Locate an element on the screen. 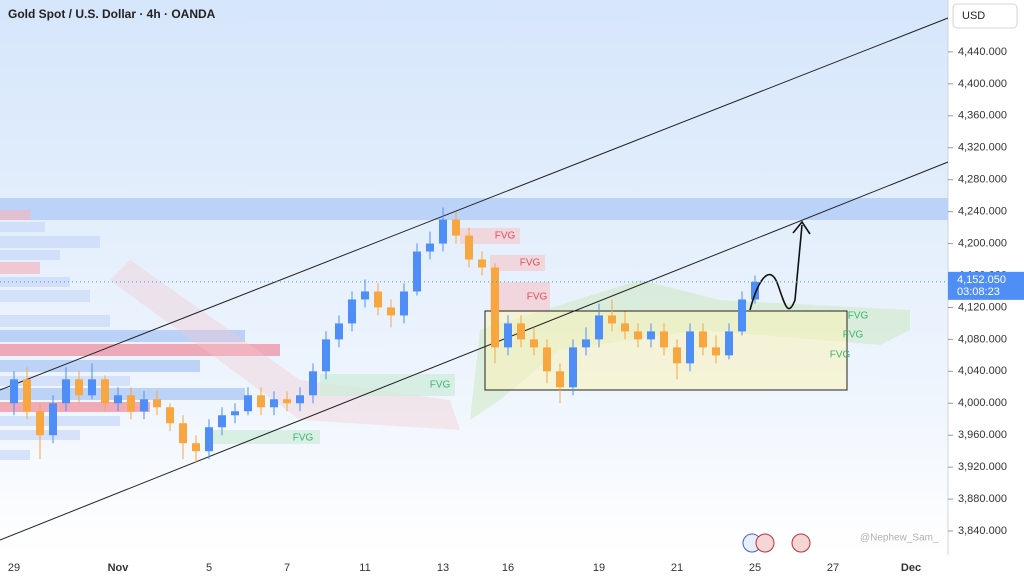 The image size is (1024, 581). y-tick-label: 3,960.000 is located at coordinates (982, 435).